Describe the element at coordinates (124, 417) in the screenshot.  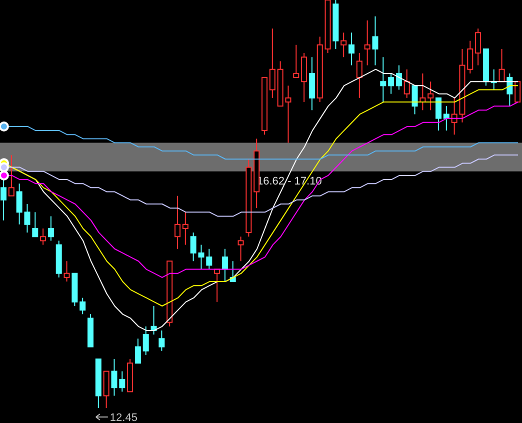
I see `text: 12.45` at that location.